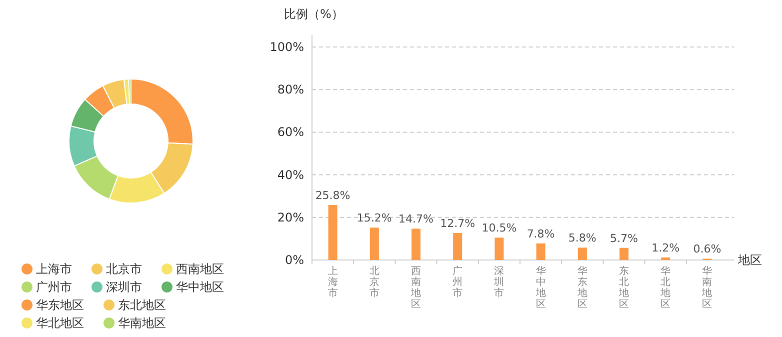 The width and height of the screenshot is (782, 337). Describe the element at coordinates (416, 219) in the screenshot. I see `data-label: 14.7%` at that location.